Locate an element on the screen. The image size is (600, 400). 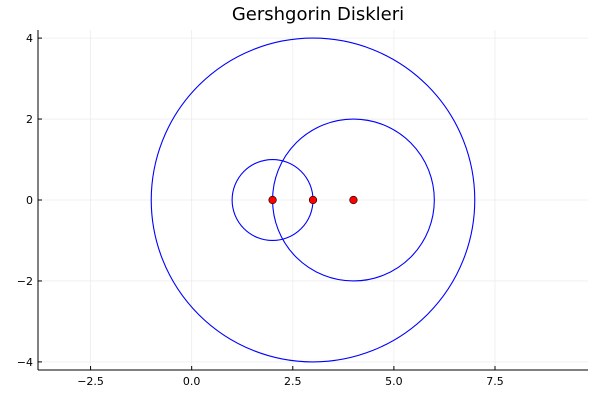
x-tick-label: 0.0 is located at coordinates (192, 381).